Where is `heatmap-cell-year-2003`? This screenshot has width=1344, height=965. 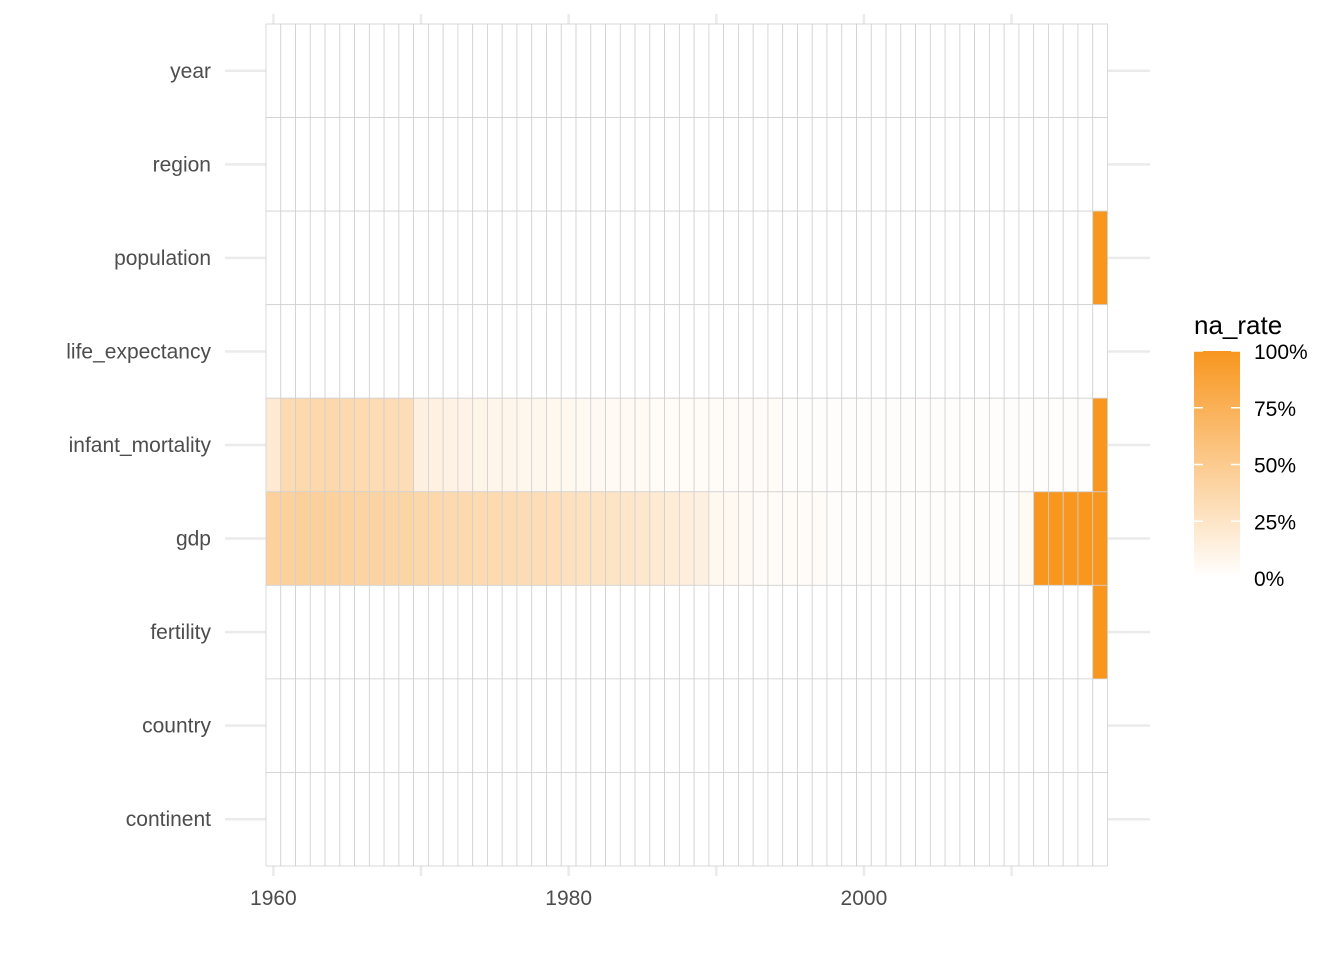 heatmap-cell-year-2003 is located at coordinates (908, 70).